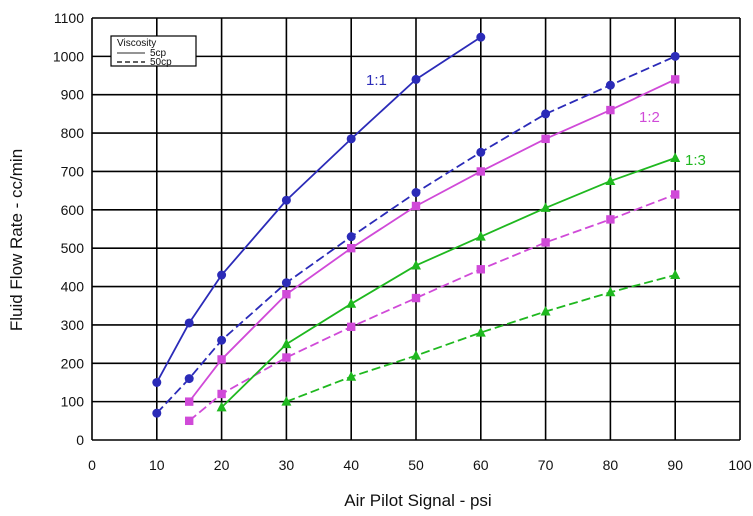  Describe the element at coordinates (416, 465) in the screenshot. I see `x-tick-label: 50` at that location.